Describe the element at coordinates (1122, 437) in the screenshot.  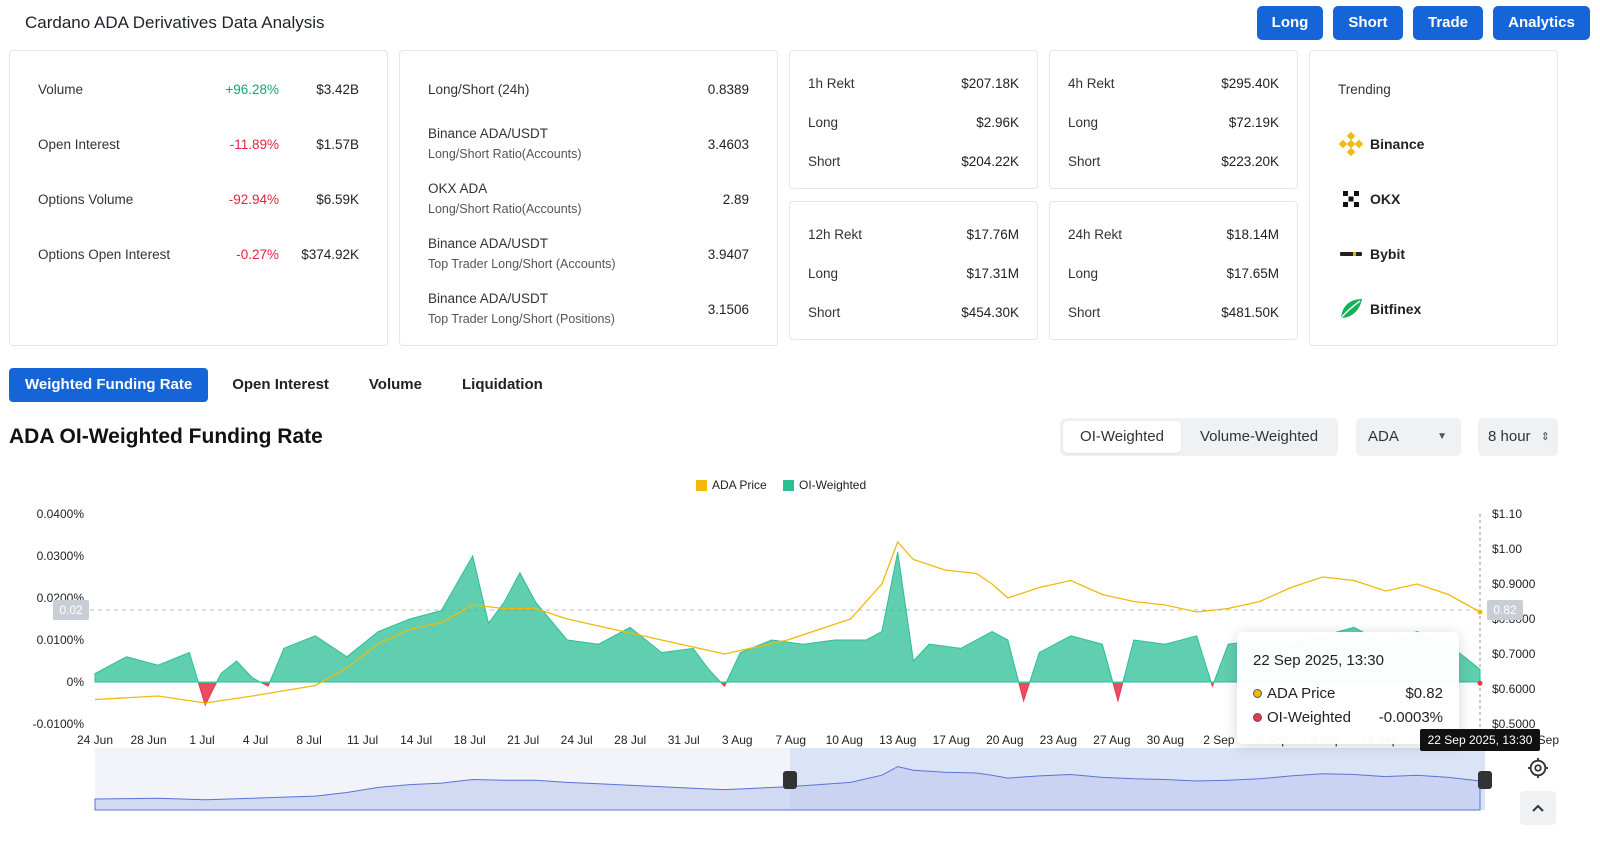
I see `oi-weighted-toggle: OI-Weighted` at that location.